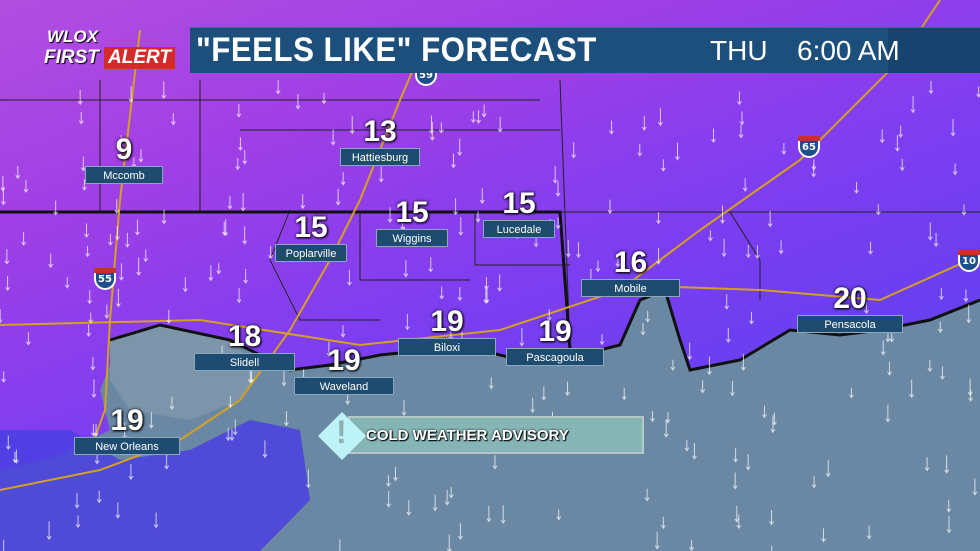  I want to click on city-temp: 16, so click(630, 262).